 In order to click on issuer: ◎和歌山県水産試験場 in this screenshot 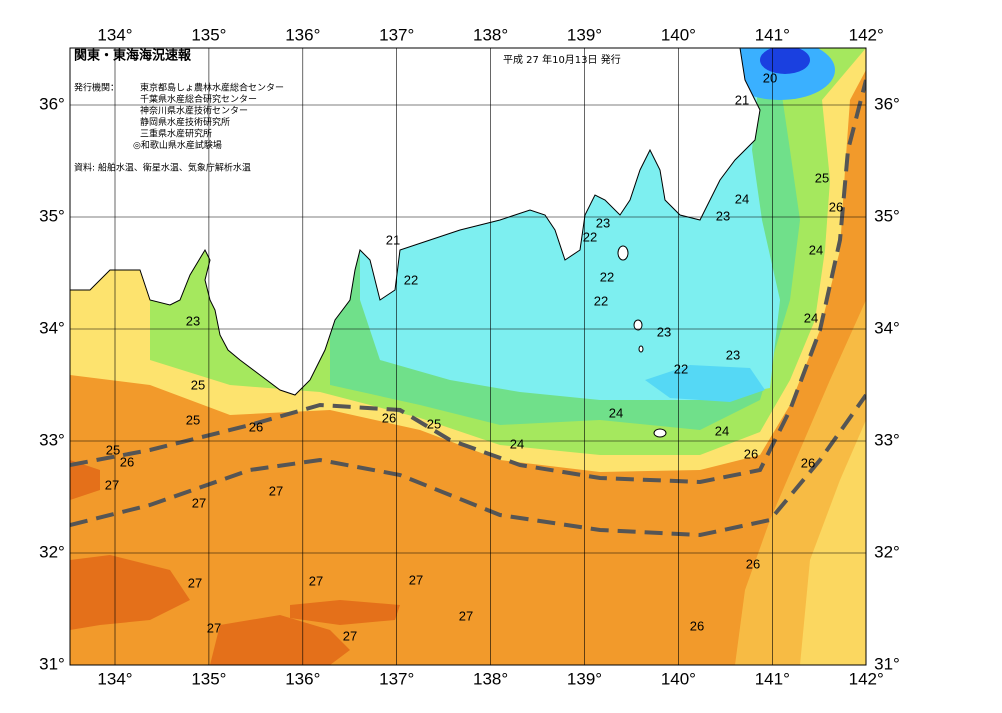, I will do `click(177, 145)`.